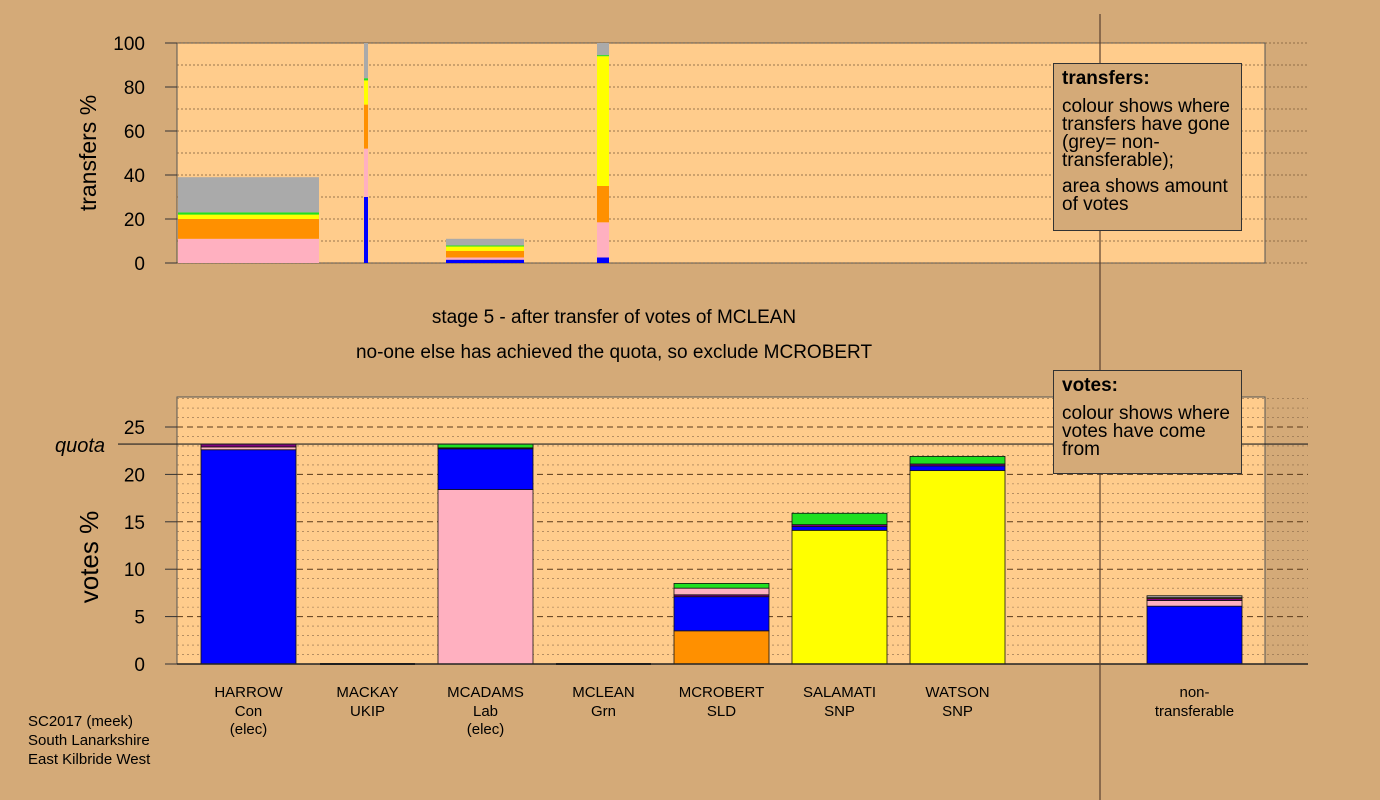 Image resolution: width=1380 pixels, height=800 pixels. Describe the element at coordinates (248, 250) in the screenshot. I see `transfers-bar-harrow-lab` at that location.